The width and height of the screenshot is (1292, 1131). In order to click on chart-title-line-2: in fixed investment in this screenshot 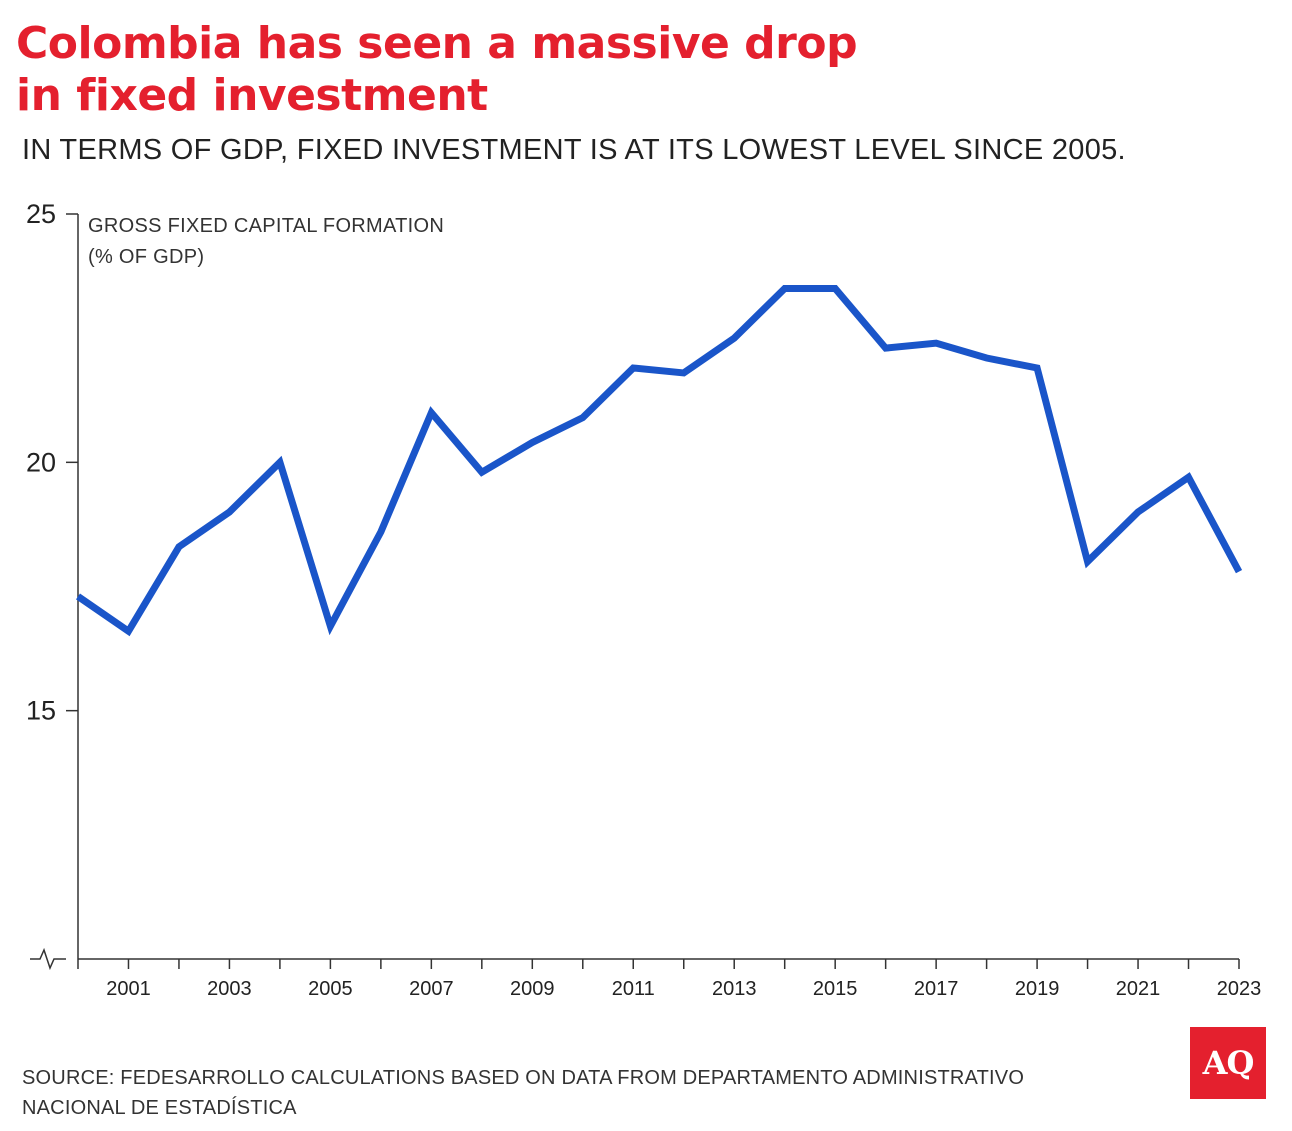, I will do `click(252, 95)`.